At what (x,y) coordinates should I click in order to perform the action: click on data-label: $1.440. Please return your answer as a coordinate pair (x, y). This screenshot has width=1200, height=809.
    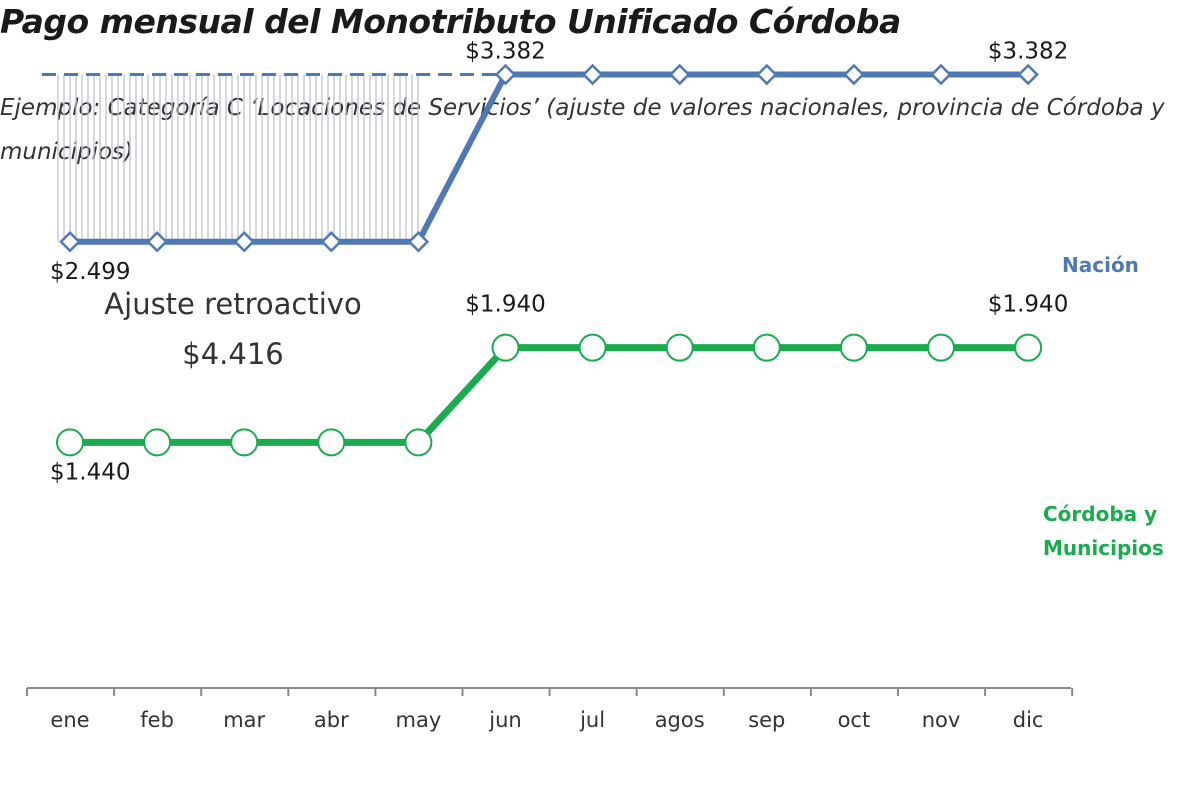
    Looking at the image, I should click on (90, 472).